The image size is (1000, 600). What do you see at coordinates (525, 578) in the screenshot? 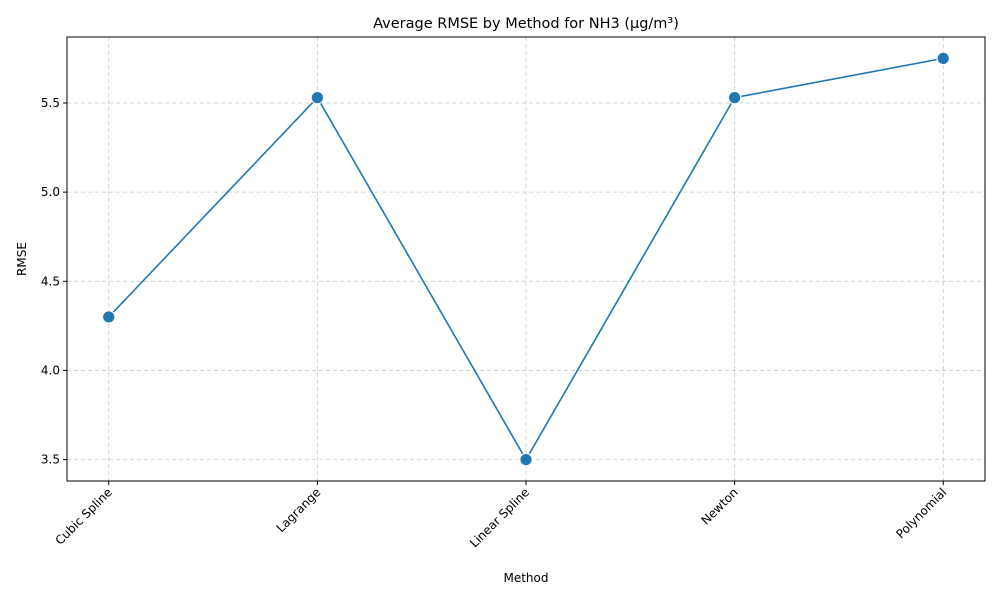
I see `x-axis-label: Method` at bounding box center [525, 578].